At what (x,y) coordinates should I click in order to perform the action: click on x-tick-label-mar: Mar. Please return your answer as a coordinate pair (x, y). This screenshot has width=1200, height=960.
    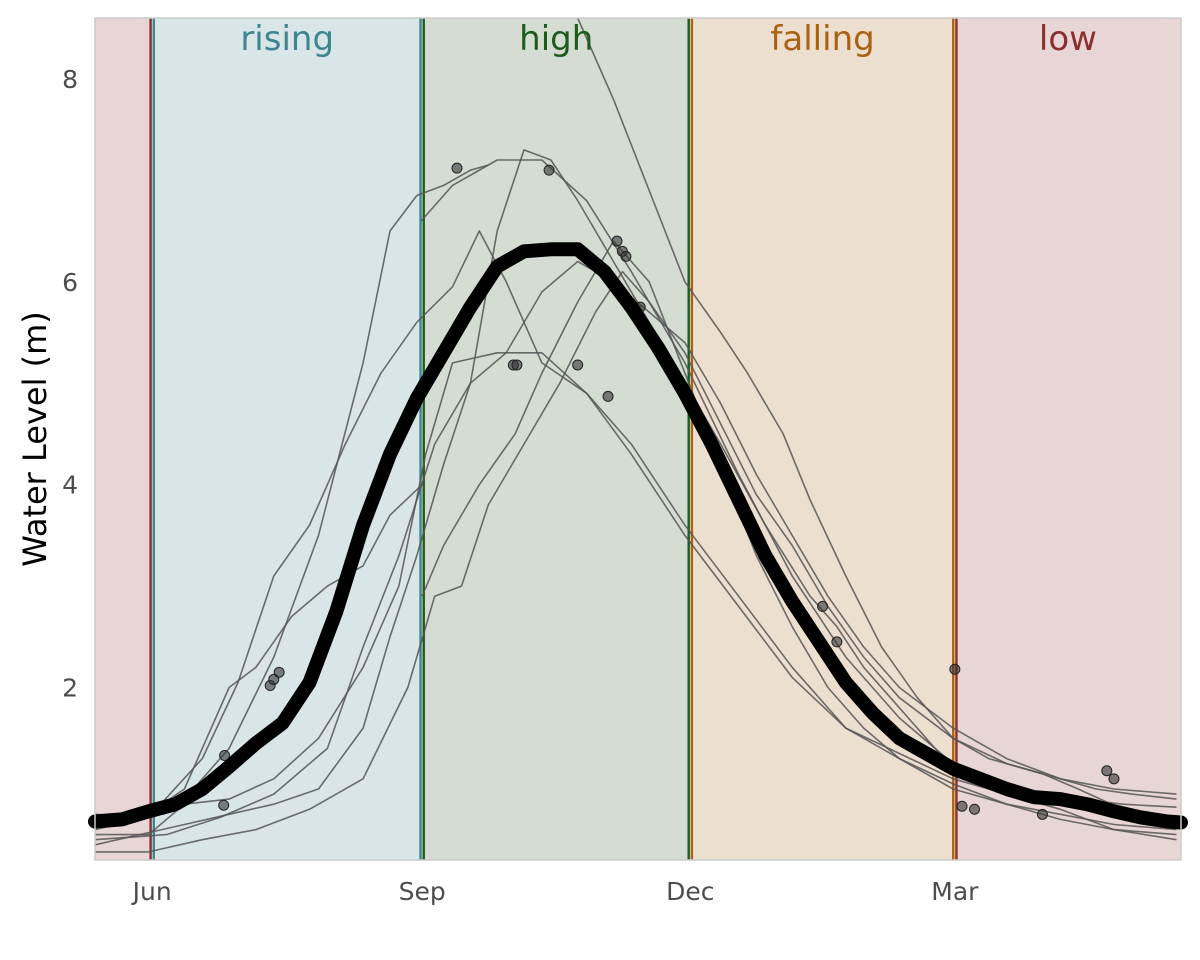
    Looking at the image, I should click on (955, 891).